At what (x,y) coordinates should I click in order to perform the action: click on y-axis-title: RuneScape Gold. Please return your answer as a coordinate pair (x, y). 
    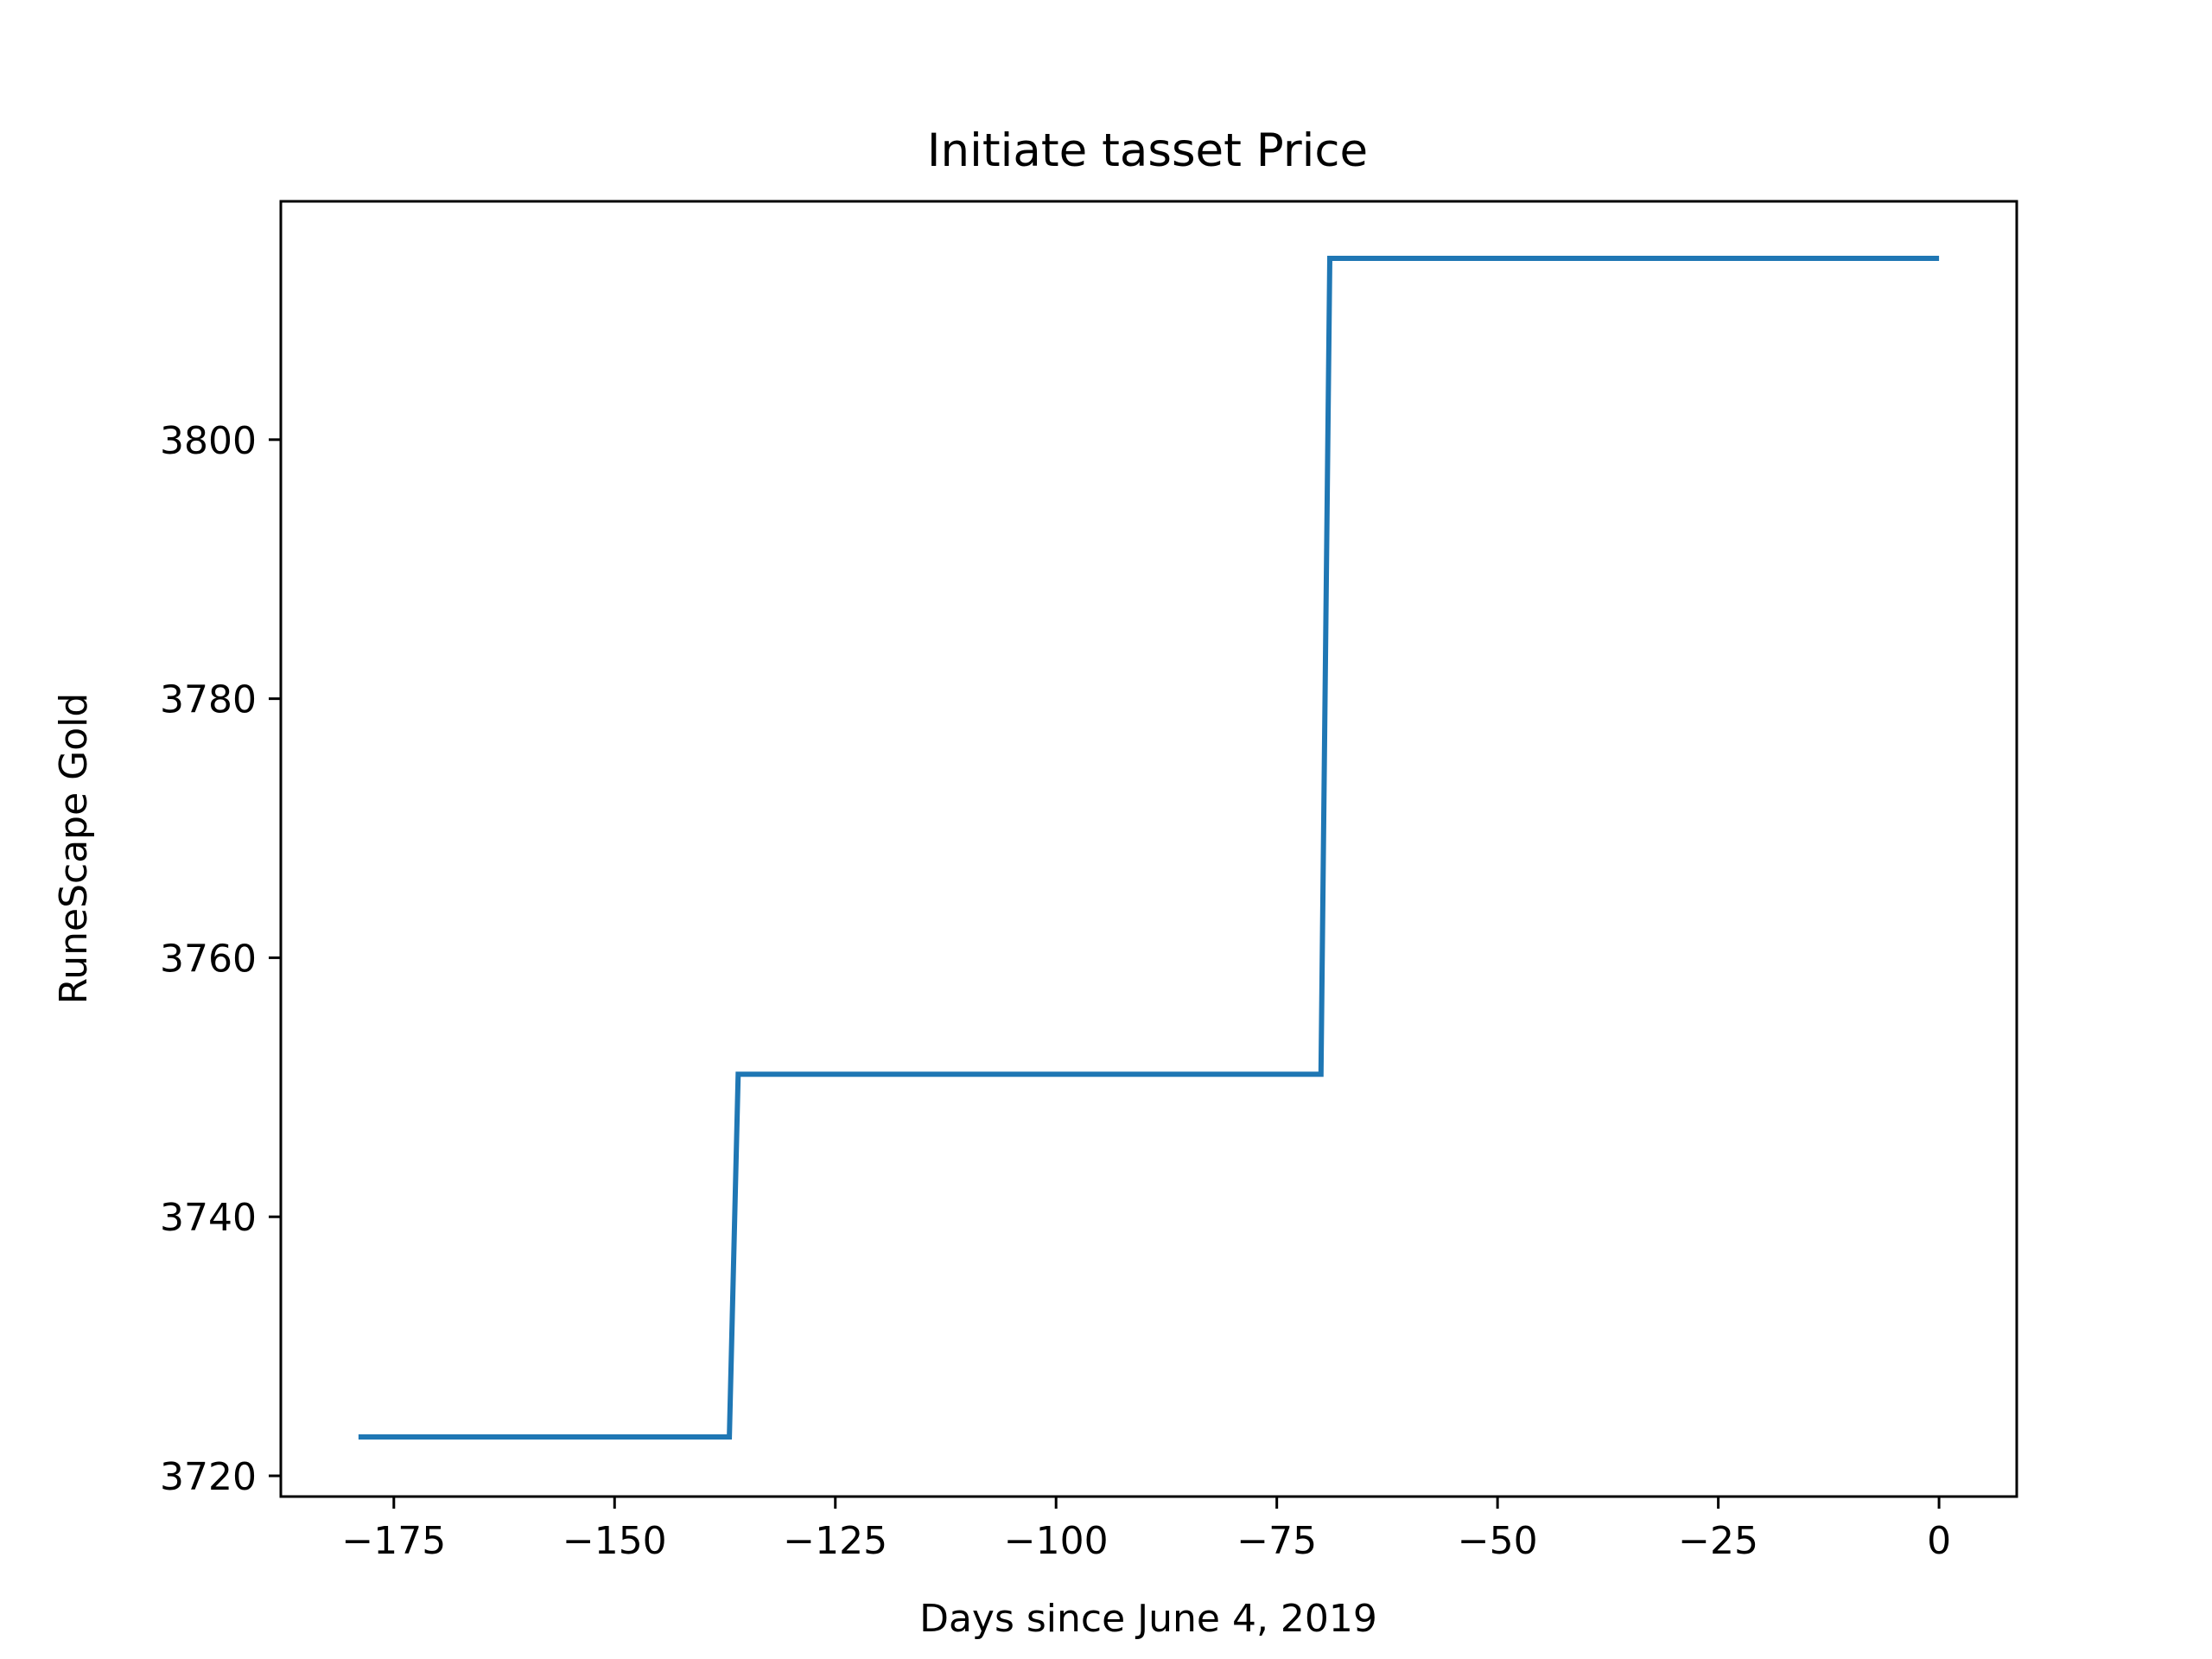
    Looking at the image, I should click on (74, 849).